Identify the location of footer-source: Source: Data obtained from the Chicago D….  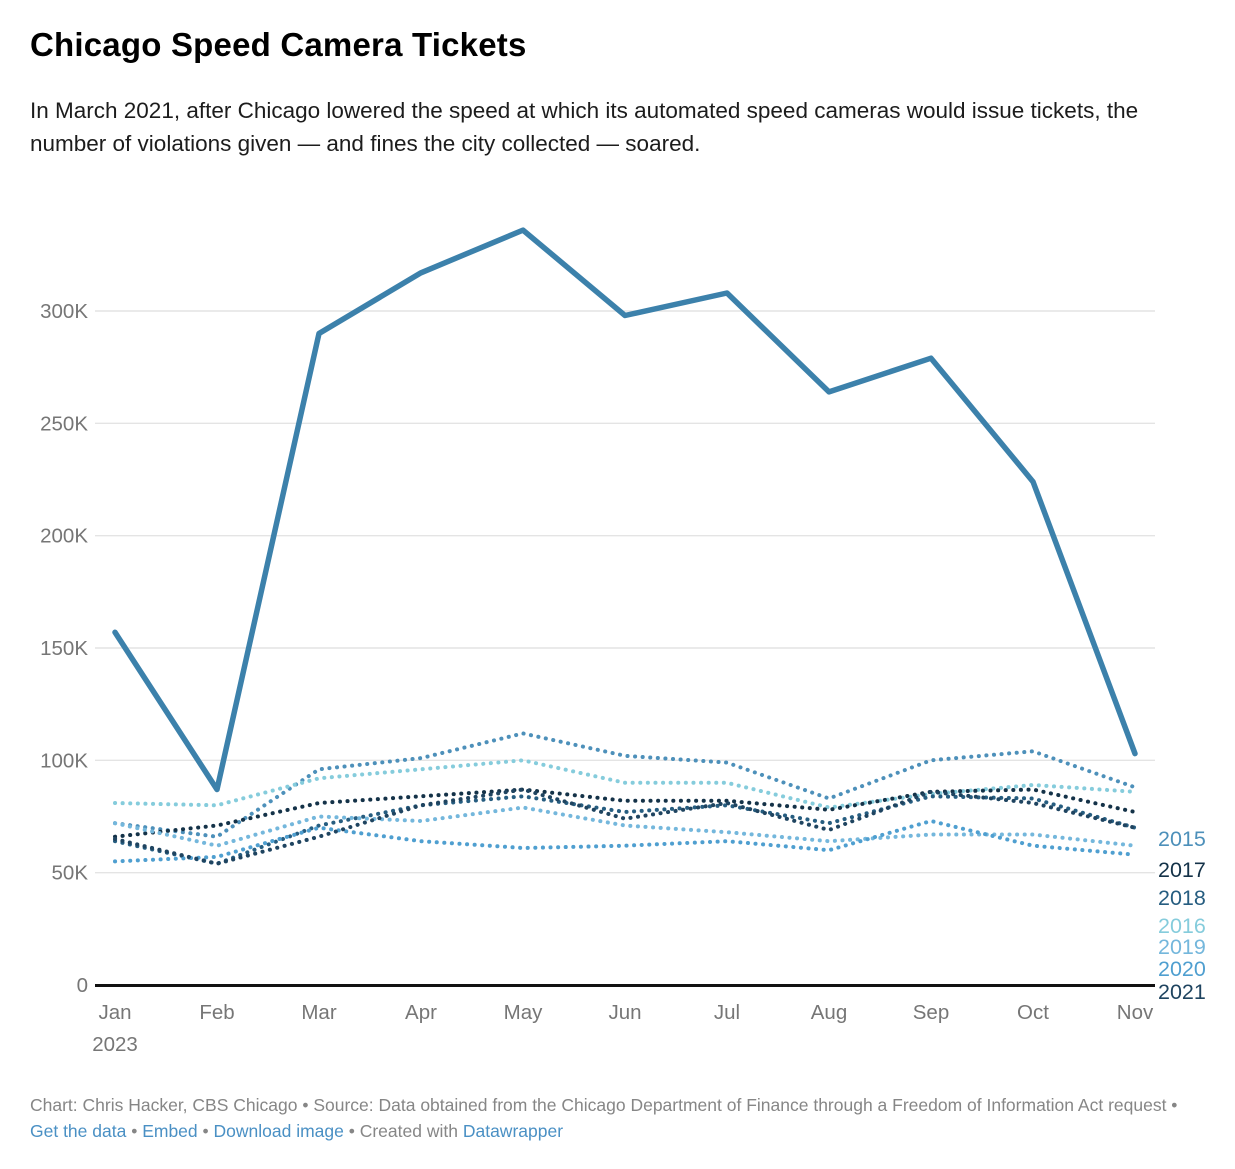
(740, 1105).